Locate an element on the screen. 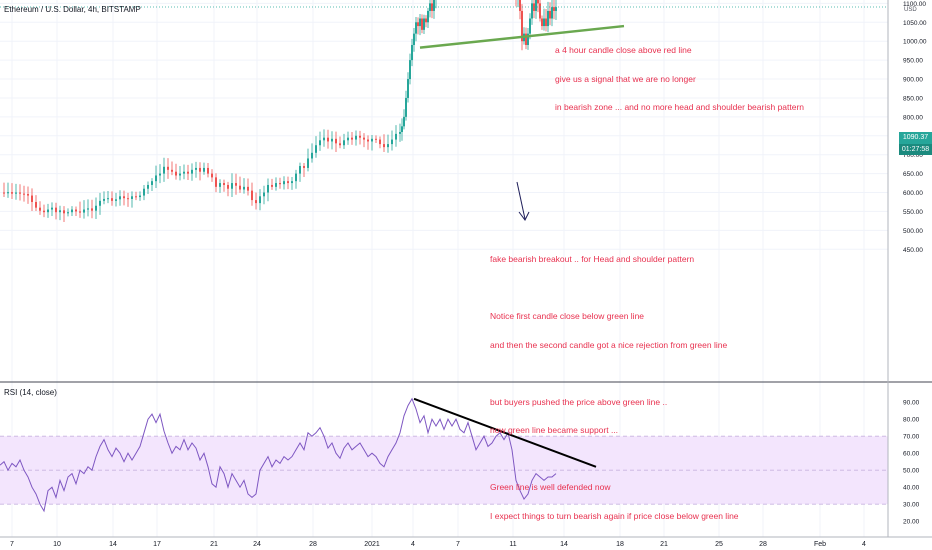 The width and height of the screenshot is (932, 550). rsi-y-tick-label: 60.00 is located at coordinates (911, 454).